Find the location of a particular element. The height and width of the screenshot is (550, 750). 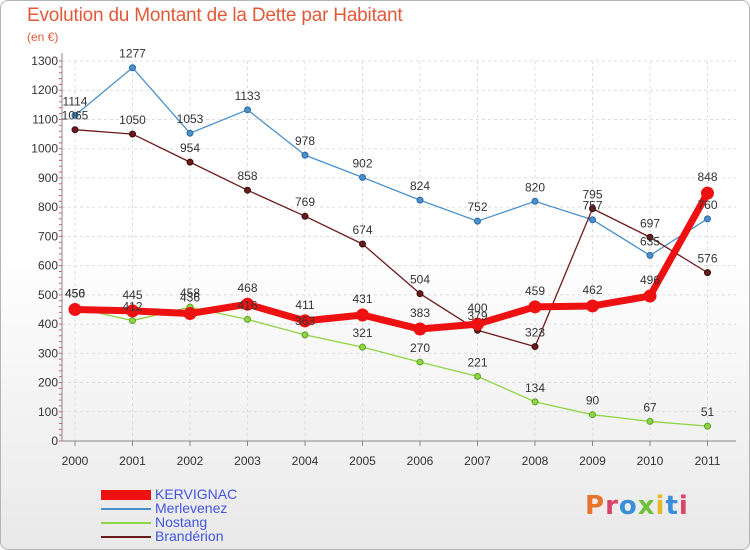

data-label: 635 is located at coordinates (650, 241).